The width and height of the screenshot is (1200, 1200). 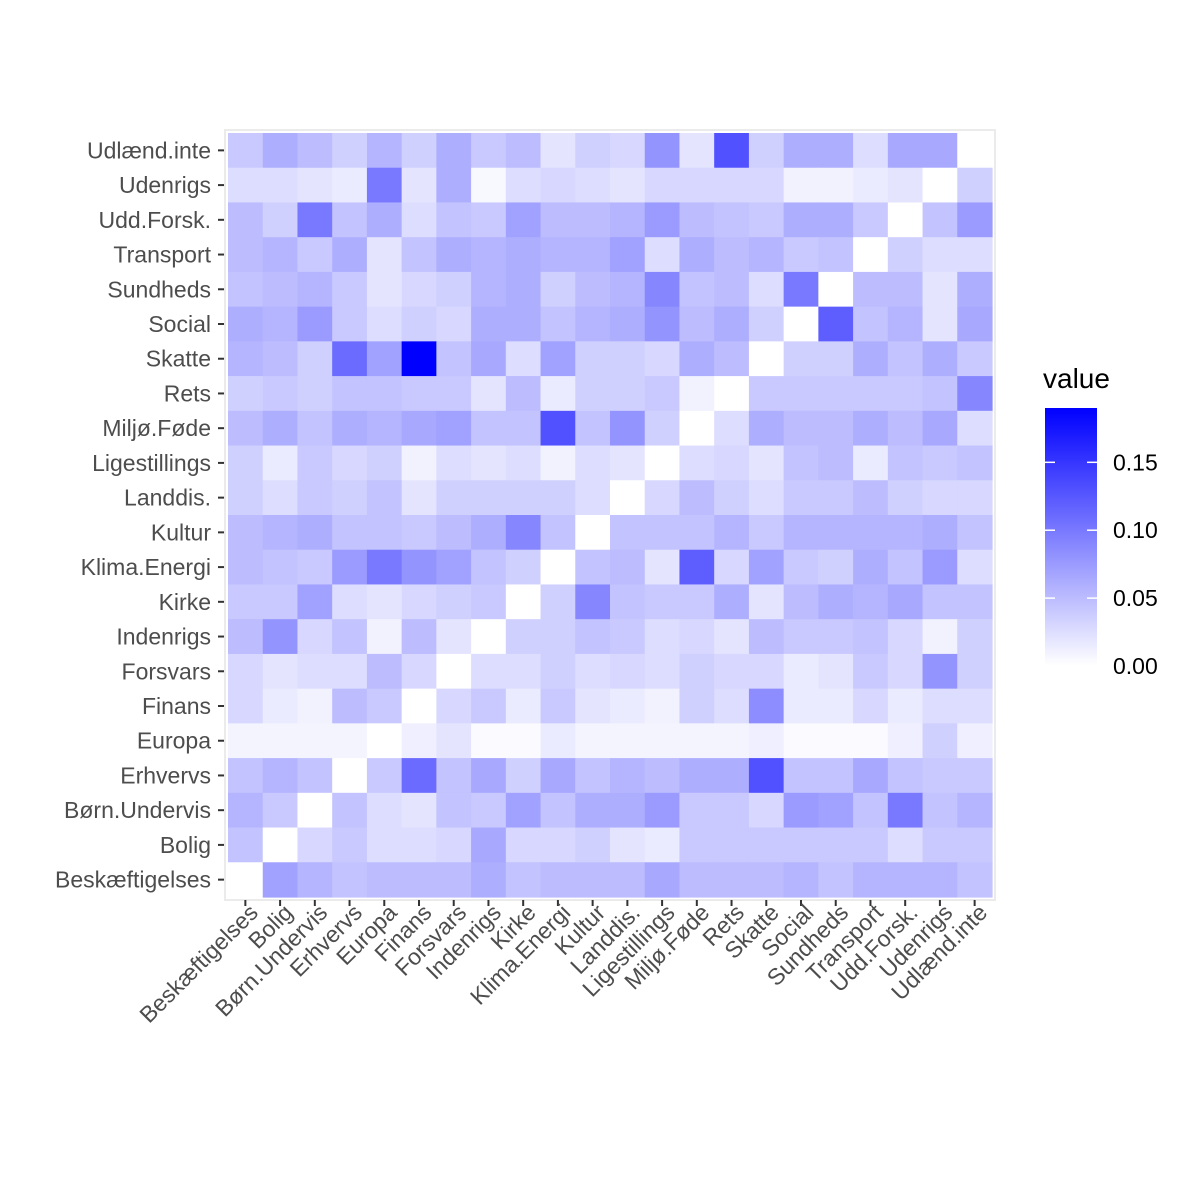 What do you see at coordinates (1135, 666) in the screenshot?
I see `legend-tick-label: 0.00` at bounding box center [1135, 666].